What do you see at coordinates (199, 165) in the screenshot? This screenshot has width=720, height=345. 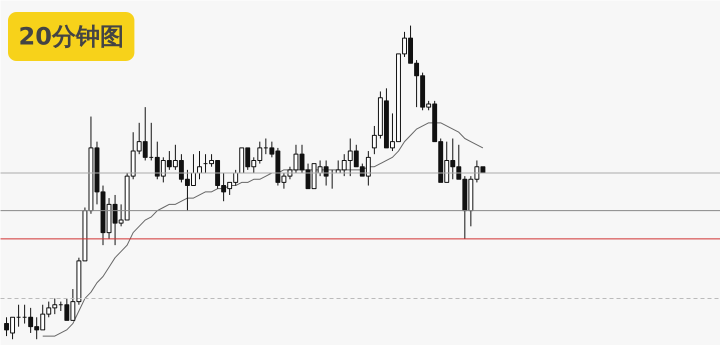 I see `candlestick` at bounding box center [199, 165].